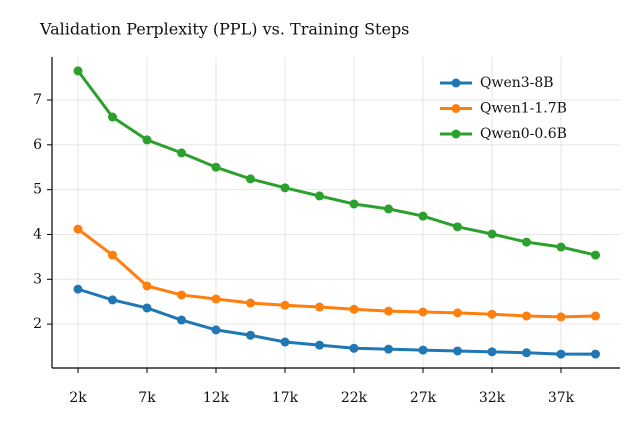  I want to click on y-tick-label: 2, so click(37, 324).